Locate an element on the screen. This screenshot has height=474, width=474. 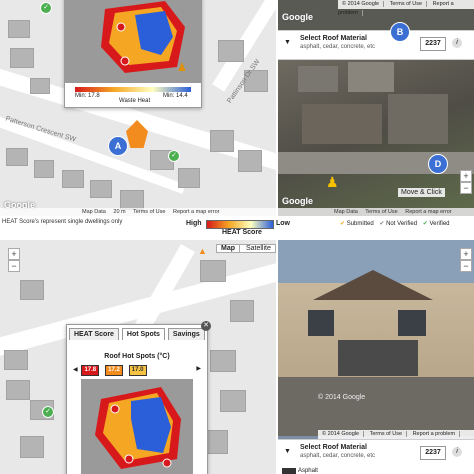
pegman-icon: ♟ is located at coordinates (332, 182).